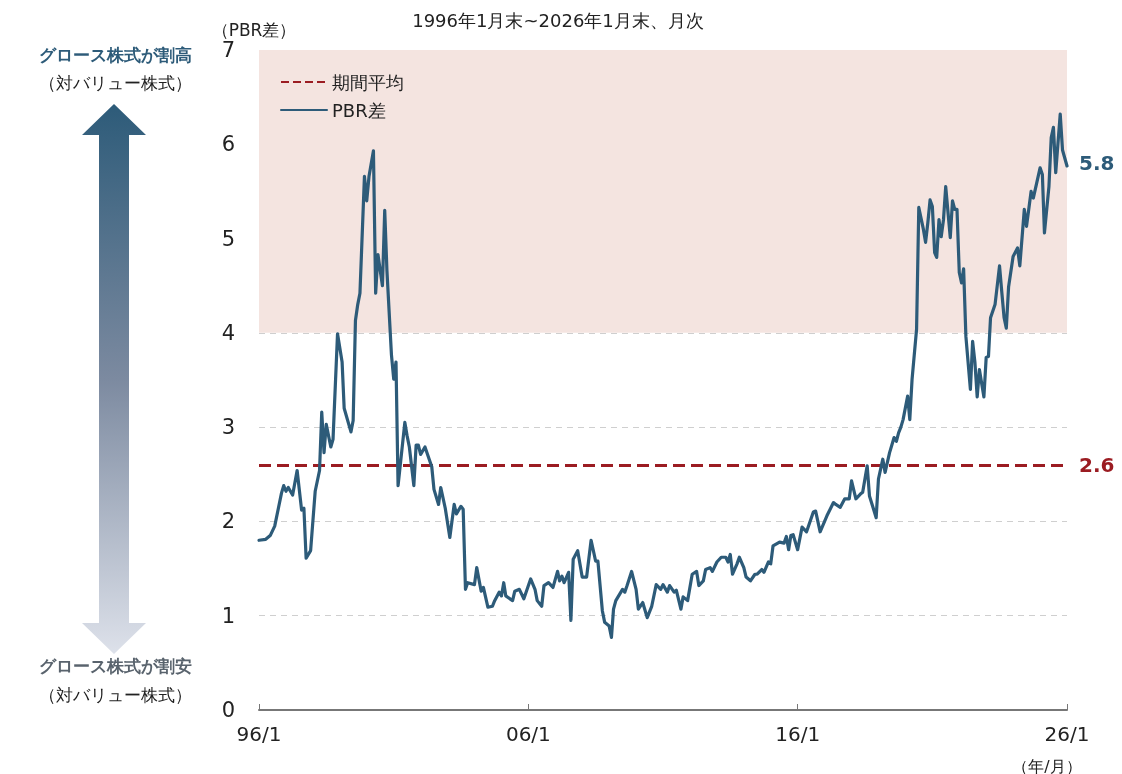 This screenshot has height=774, width=1122. I want to click on legend-label: PBR差, so click(359, 110).